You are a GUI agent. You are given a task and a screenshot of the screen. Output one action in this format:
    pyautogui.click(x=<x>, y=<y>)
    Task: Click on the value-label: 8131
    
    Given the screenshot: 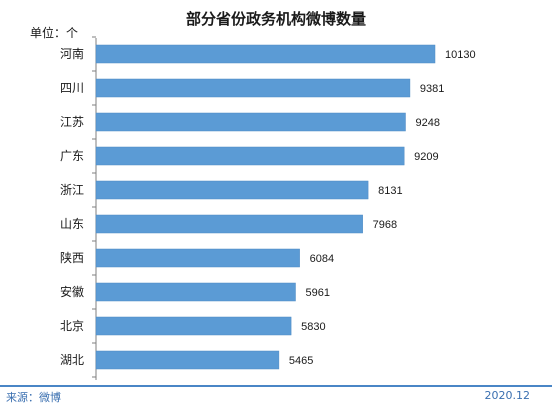 What is the action you would take?
    pyautogui.click(x=390, y=191)
    